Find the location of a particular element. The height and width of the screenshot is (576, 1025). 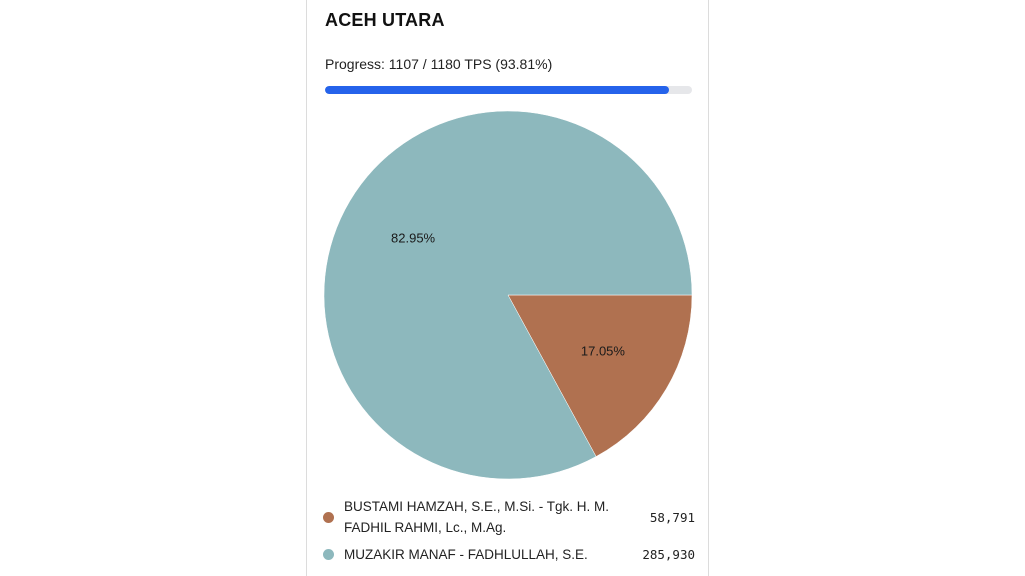

region-title: ACEH UTARA is located at coordinates (385, 20).